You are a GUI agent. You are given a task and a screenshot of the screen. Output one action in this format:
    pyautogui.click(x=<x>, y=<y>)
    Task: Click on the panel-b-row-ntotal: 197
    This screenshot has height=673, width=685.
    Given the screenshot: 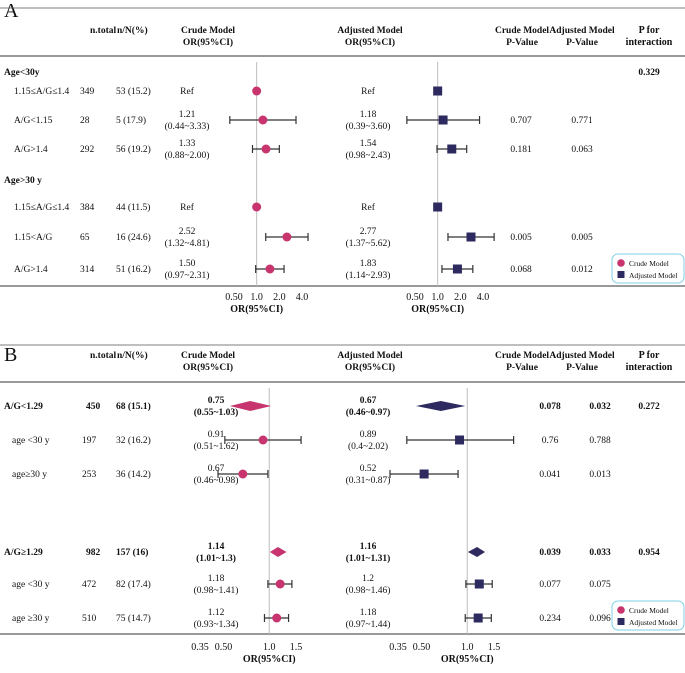 What is the action you would take?
    pyautogui.click(x=89, y=441)
    